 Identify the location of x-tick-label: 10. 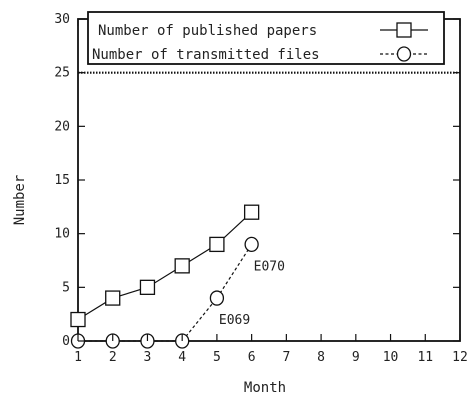
(391, 357).